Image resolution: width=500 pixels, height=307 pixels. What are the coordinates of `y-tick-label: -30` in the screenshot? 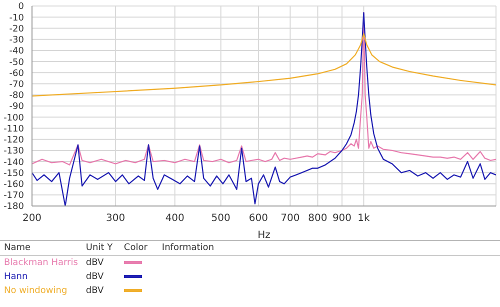 It's located at (16, 41).